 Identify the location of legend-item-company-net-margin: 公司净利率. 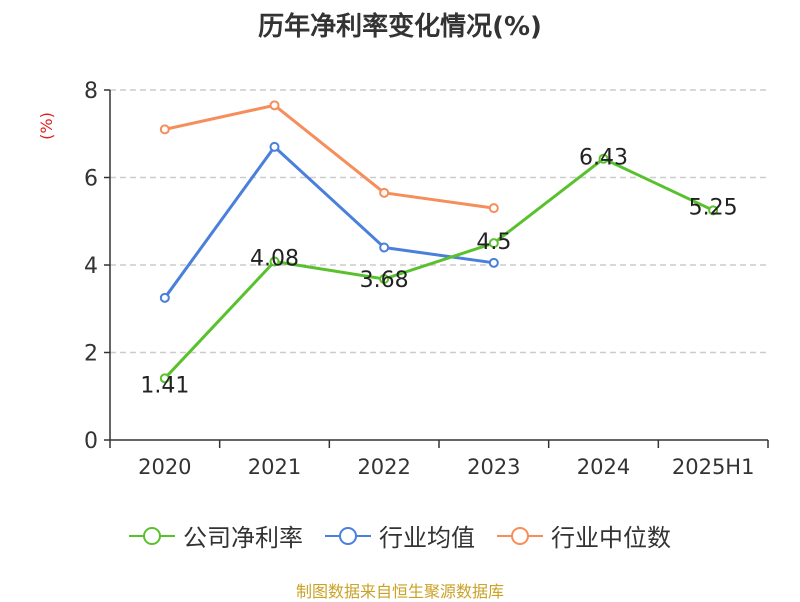
(216, 535).